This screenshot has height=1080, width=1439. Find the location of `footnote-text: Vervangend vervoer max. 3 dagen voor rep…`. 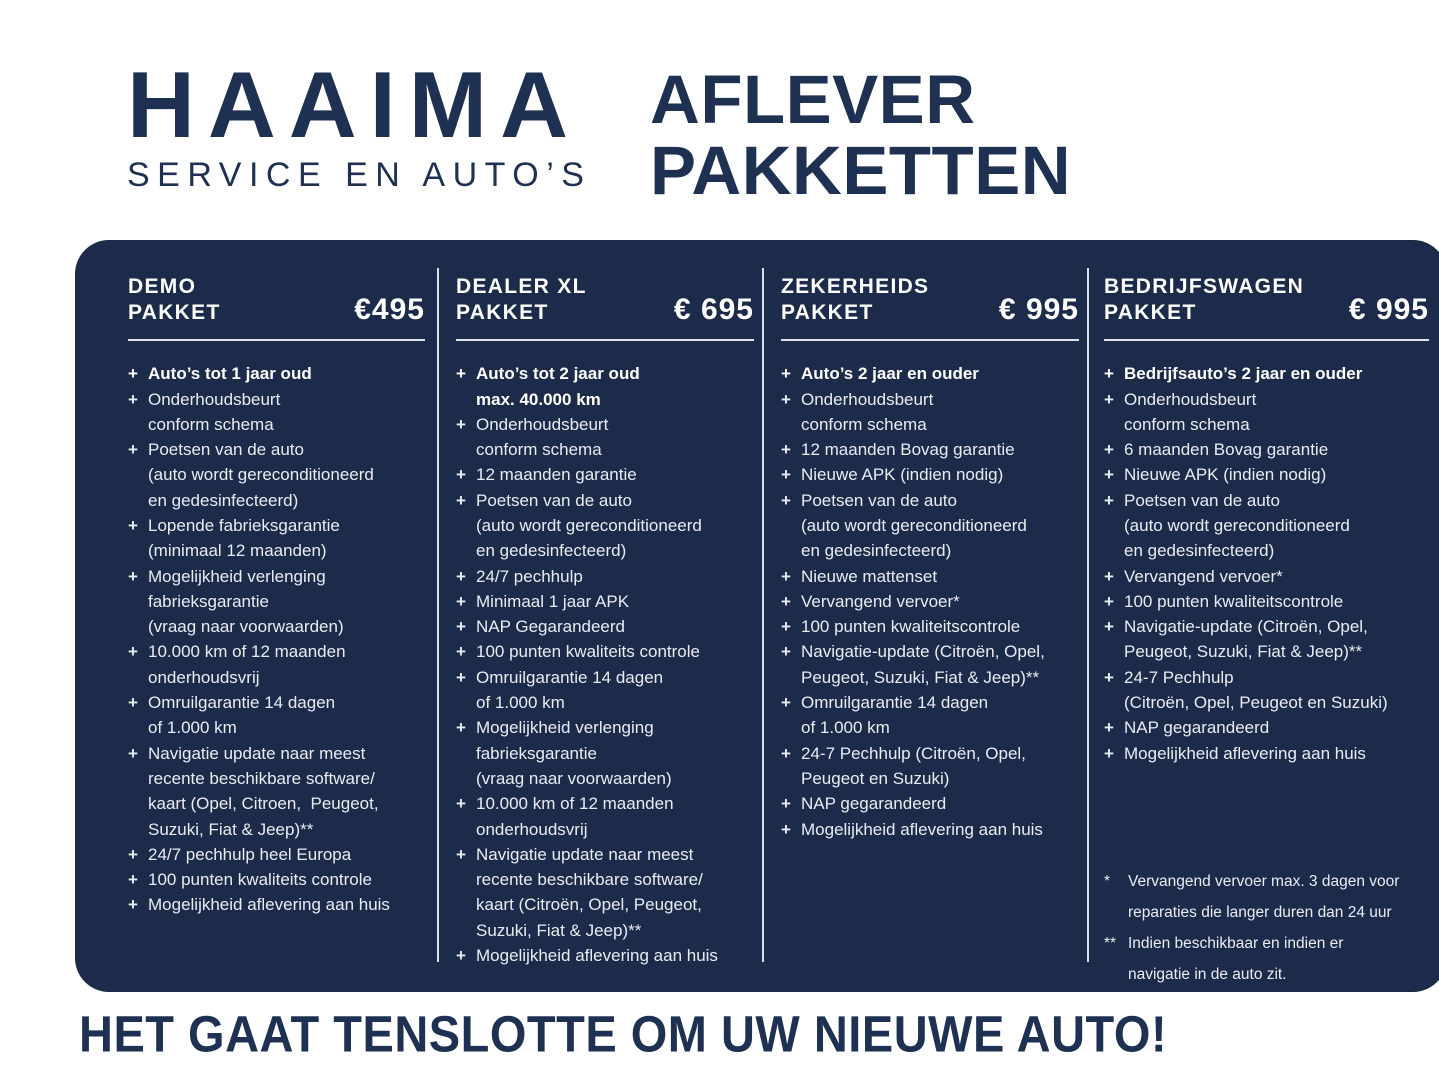

footnote-text: Vervangend vervoer max. 3 dagen voor rep… is located at coordinates (1264, 896).